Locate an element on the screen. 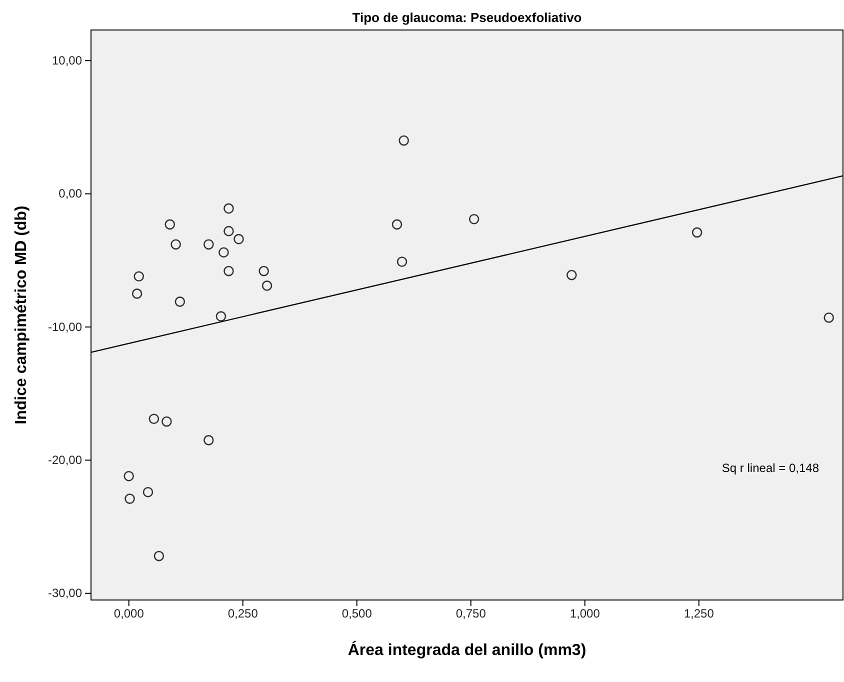  annotation: Sq r lineal = 0,148 is located at coordinates (771, 468).